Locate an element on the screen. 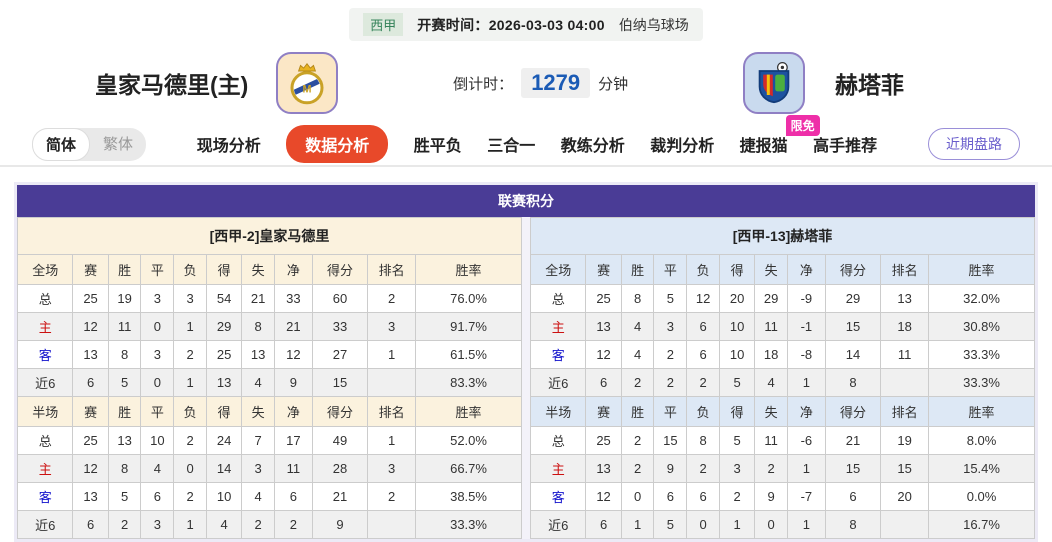  full-row-home: 主 12 11 0 1 29 8 21 33 3 91.7% is located at coordinates (269, 326).